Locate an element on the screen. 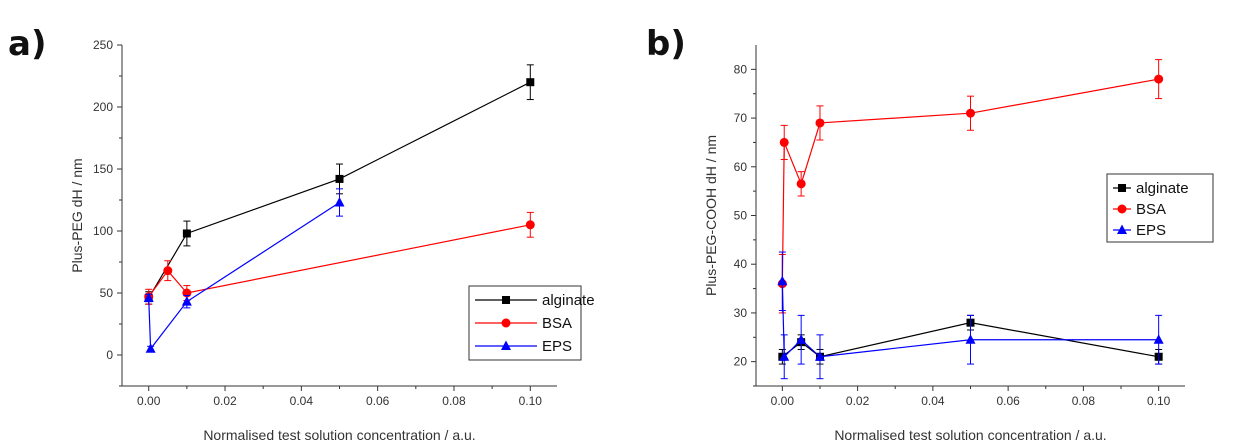 The width and height of the screenshot is (1234, 446). y-tick-label: 40 is located at coordinates (741, 264).